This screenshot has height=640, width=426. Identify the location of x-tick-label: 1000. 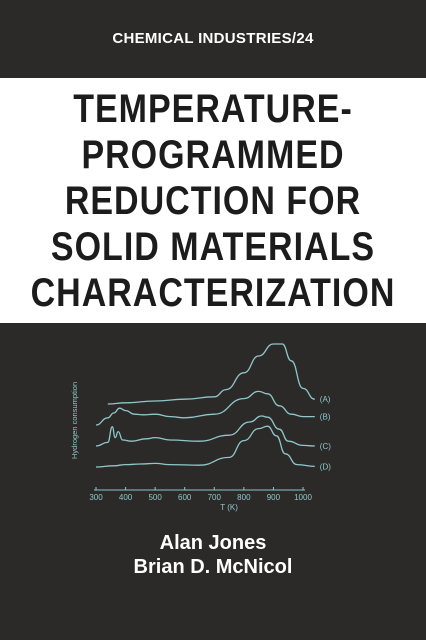
(303, 497).